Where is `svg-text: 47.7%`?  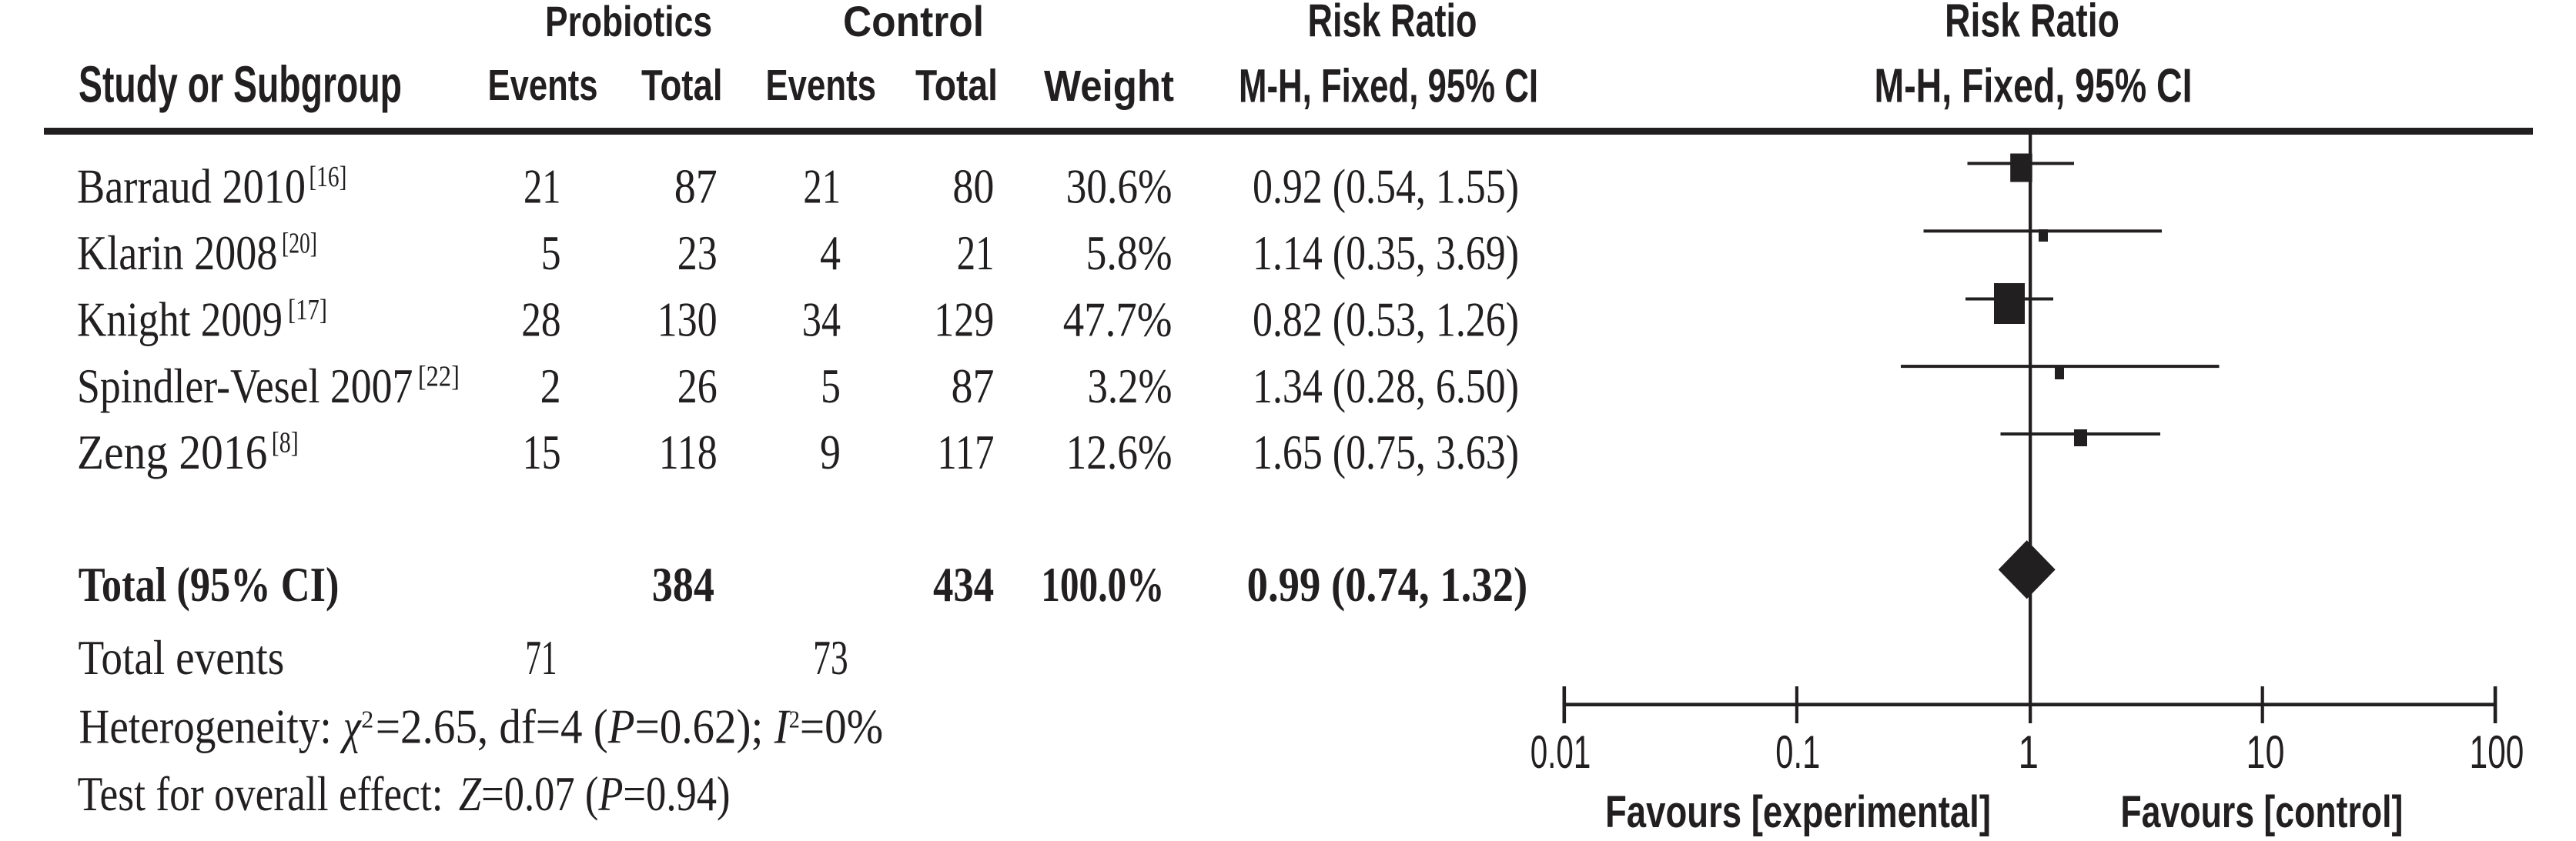
svg-text: 47.7% is located at coordinates (1118, 319).